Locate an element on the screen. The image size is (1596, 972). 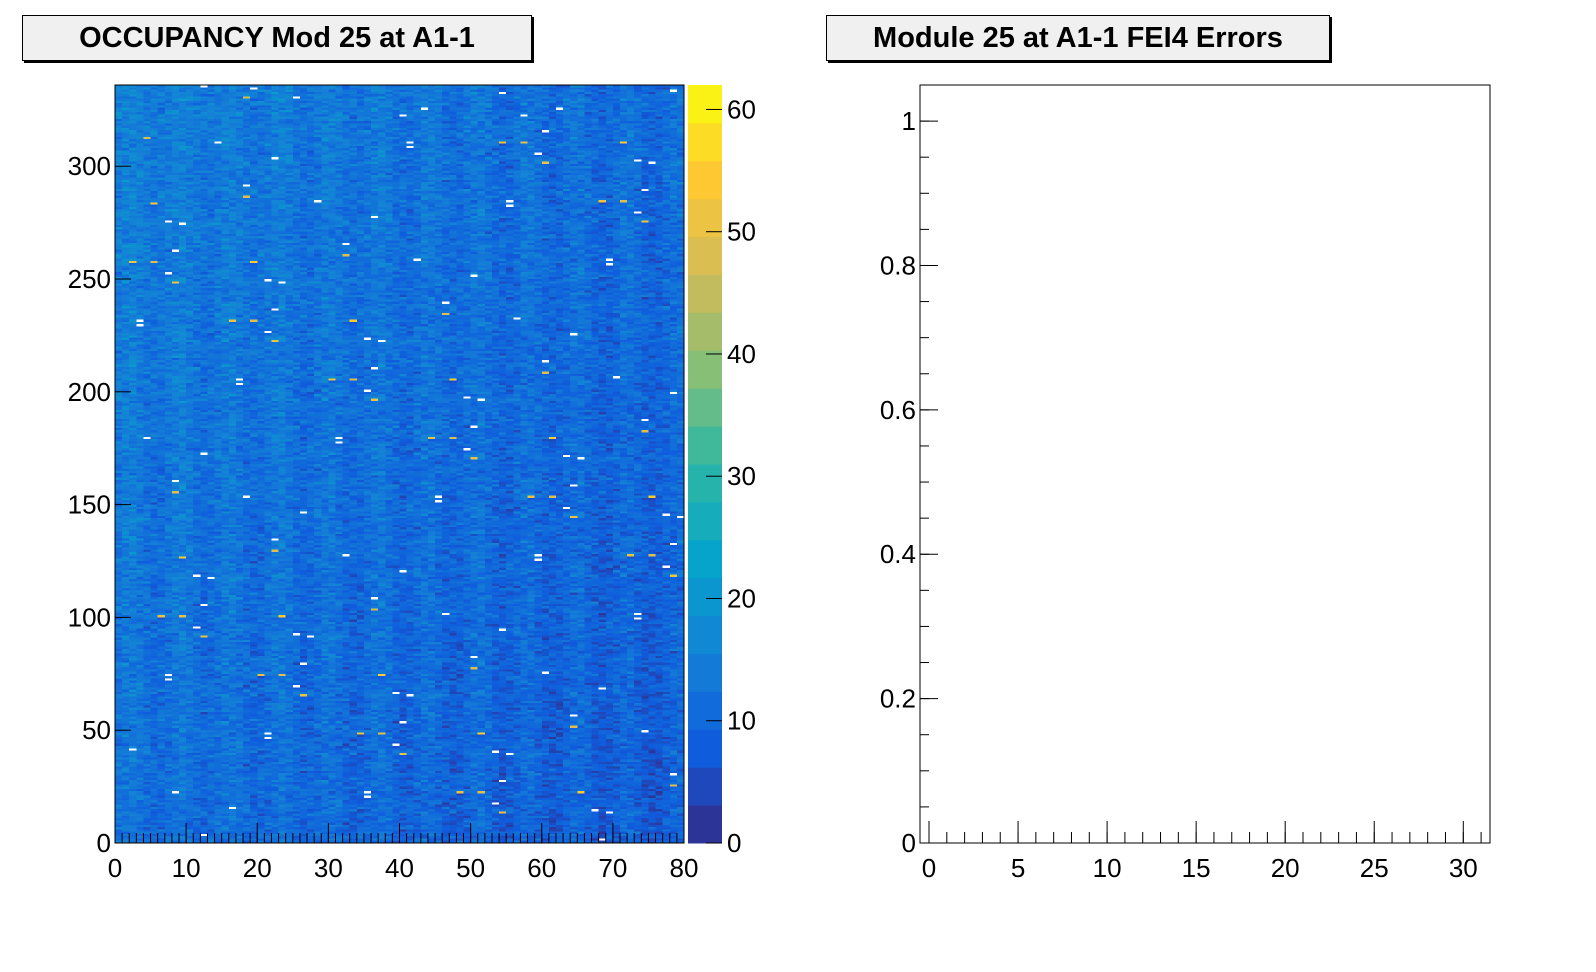
heatmap-x-tick-label: 10 is located at coordinates (186, 868).